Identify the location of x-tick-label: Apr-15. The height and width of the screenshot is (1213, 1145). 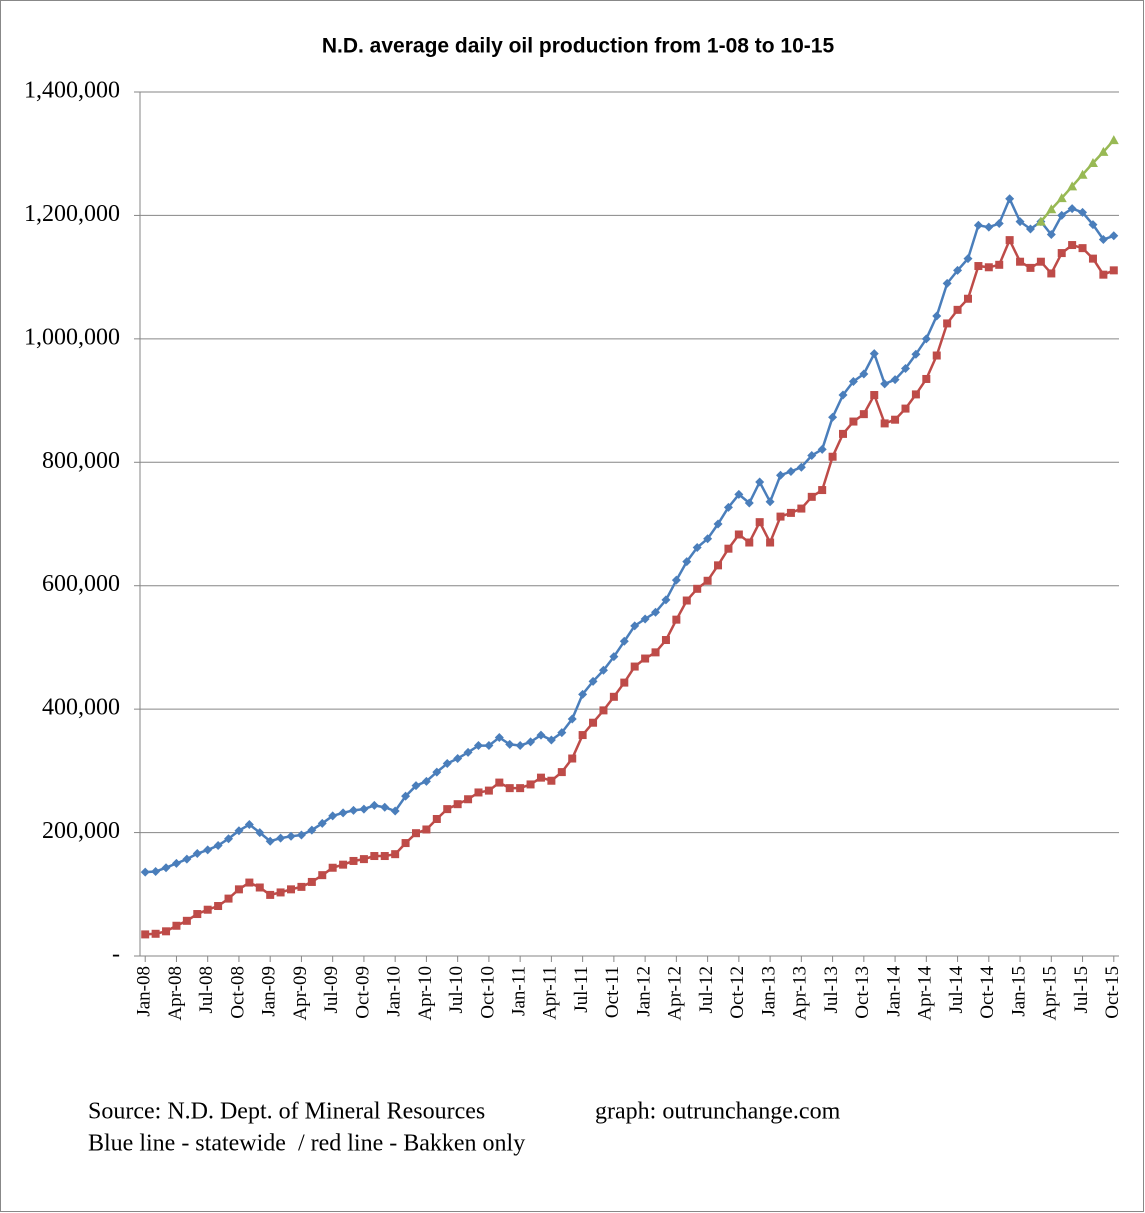
(1050, 993).